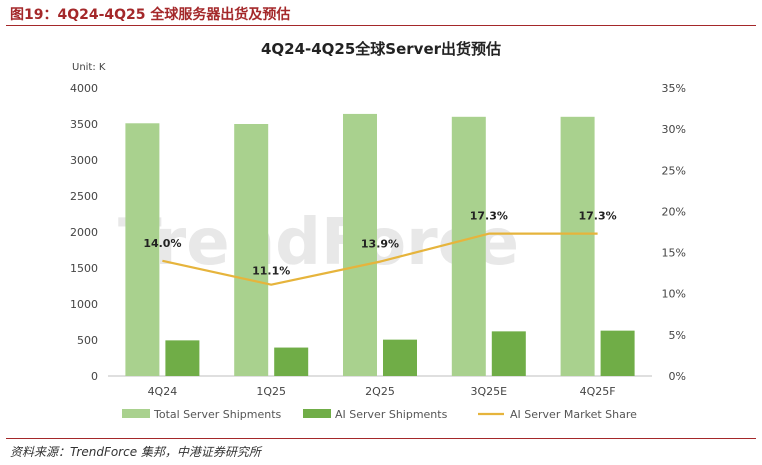  I want to click on y-tick-label: 1000, so click(84, 304).